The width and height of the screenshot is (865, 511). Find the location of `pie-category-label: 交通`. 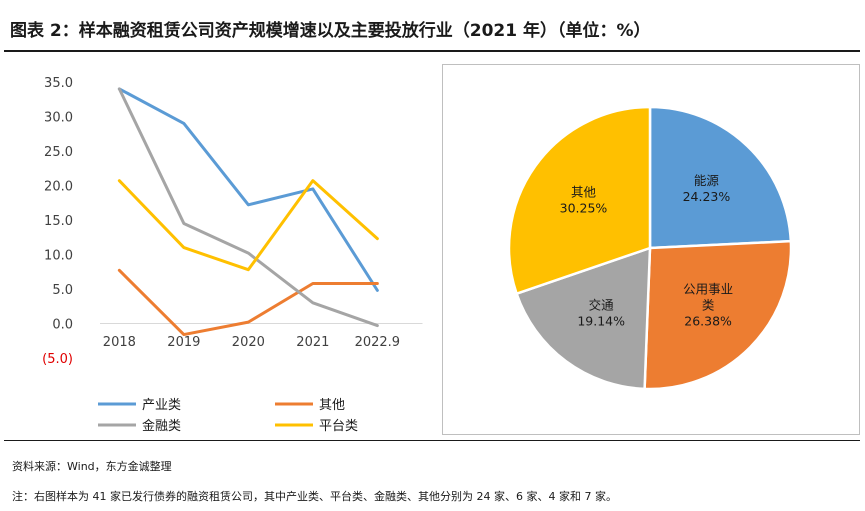

pie-category-label: 交通 is located at coordinates (602, 305).